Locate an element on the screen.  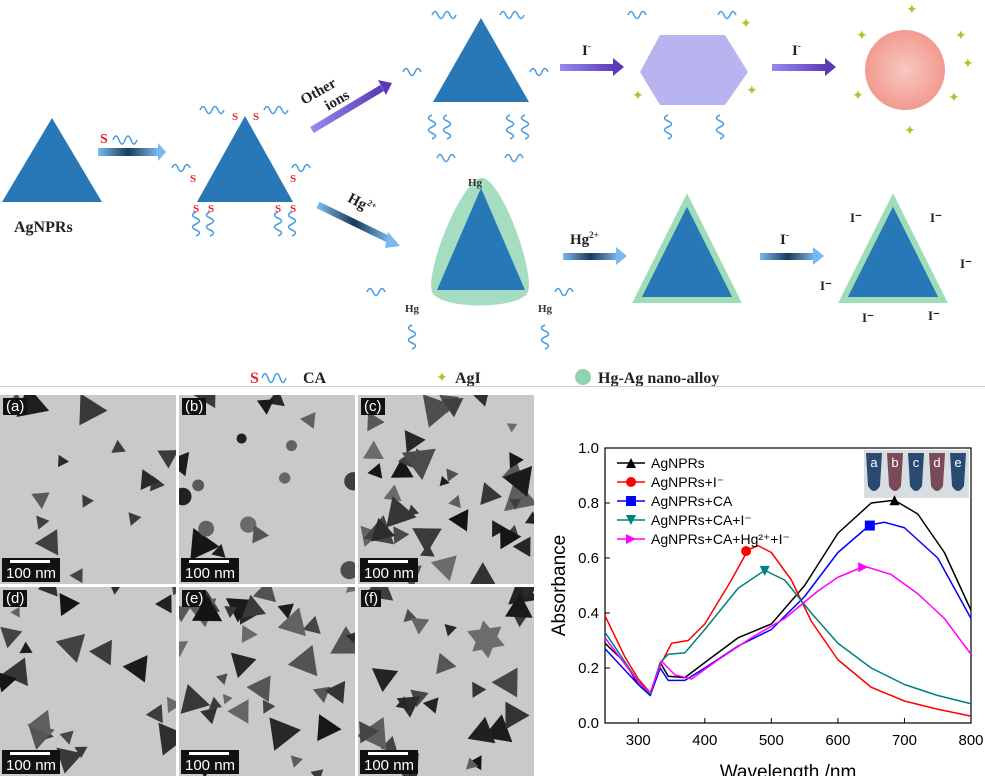
panel-label: (a) is located at coordinates (15, 406).